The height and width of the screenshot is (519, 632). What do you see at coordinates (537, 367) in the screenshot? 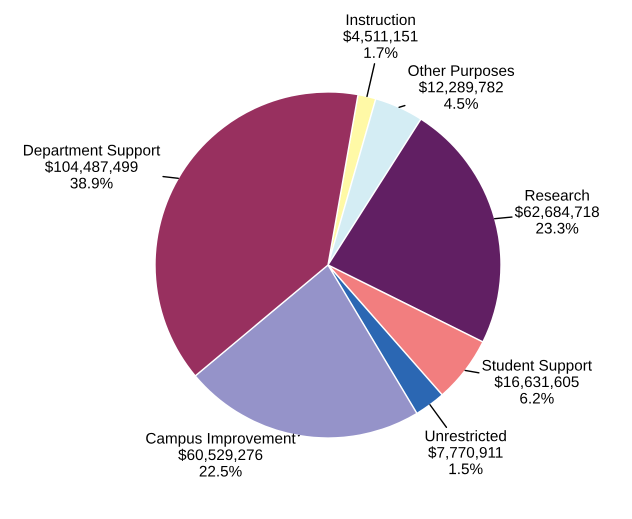
I see `slice-label: Student Support` at bounding box center [537, 367].